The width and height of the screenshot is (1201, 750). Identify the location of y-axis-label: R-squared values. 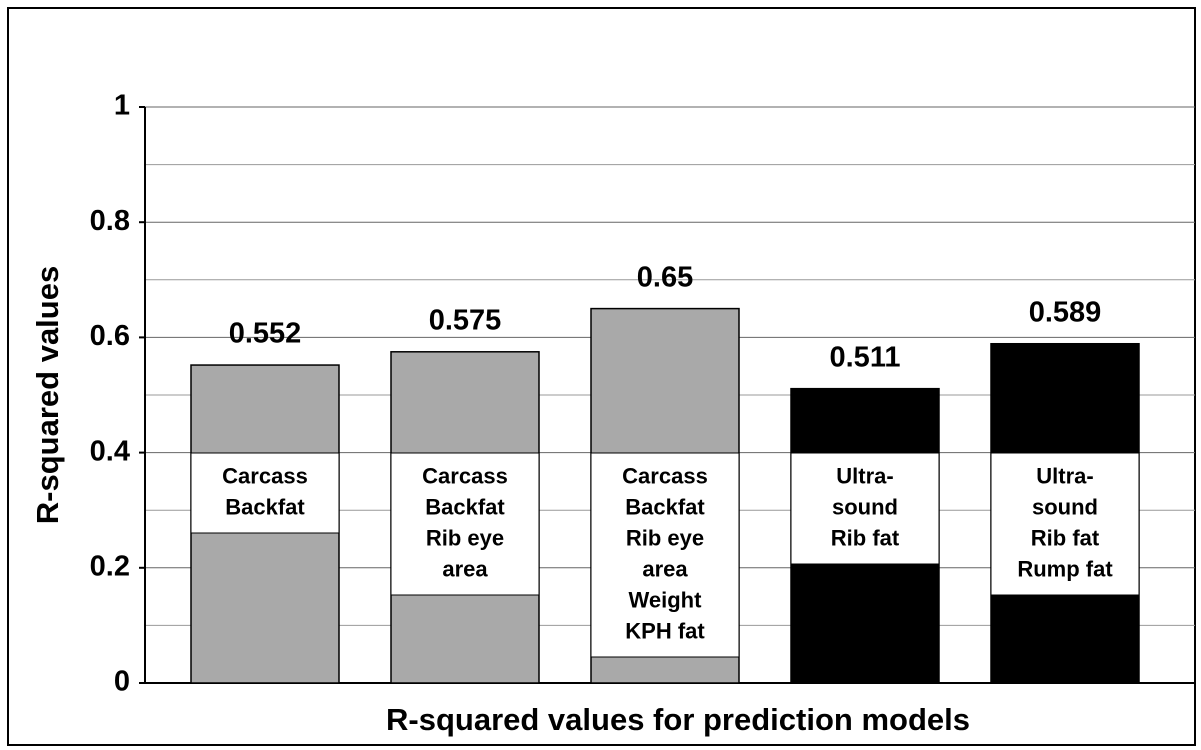
(47, 395).